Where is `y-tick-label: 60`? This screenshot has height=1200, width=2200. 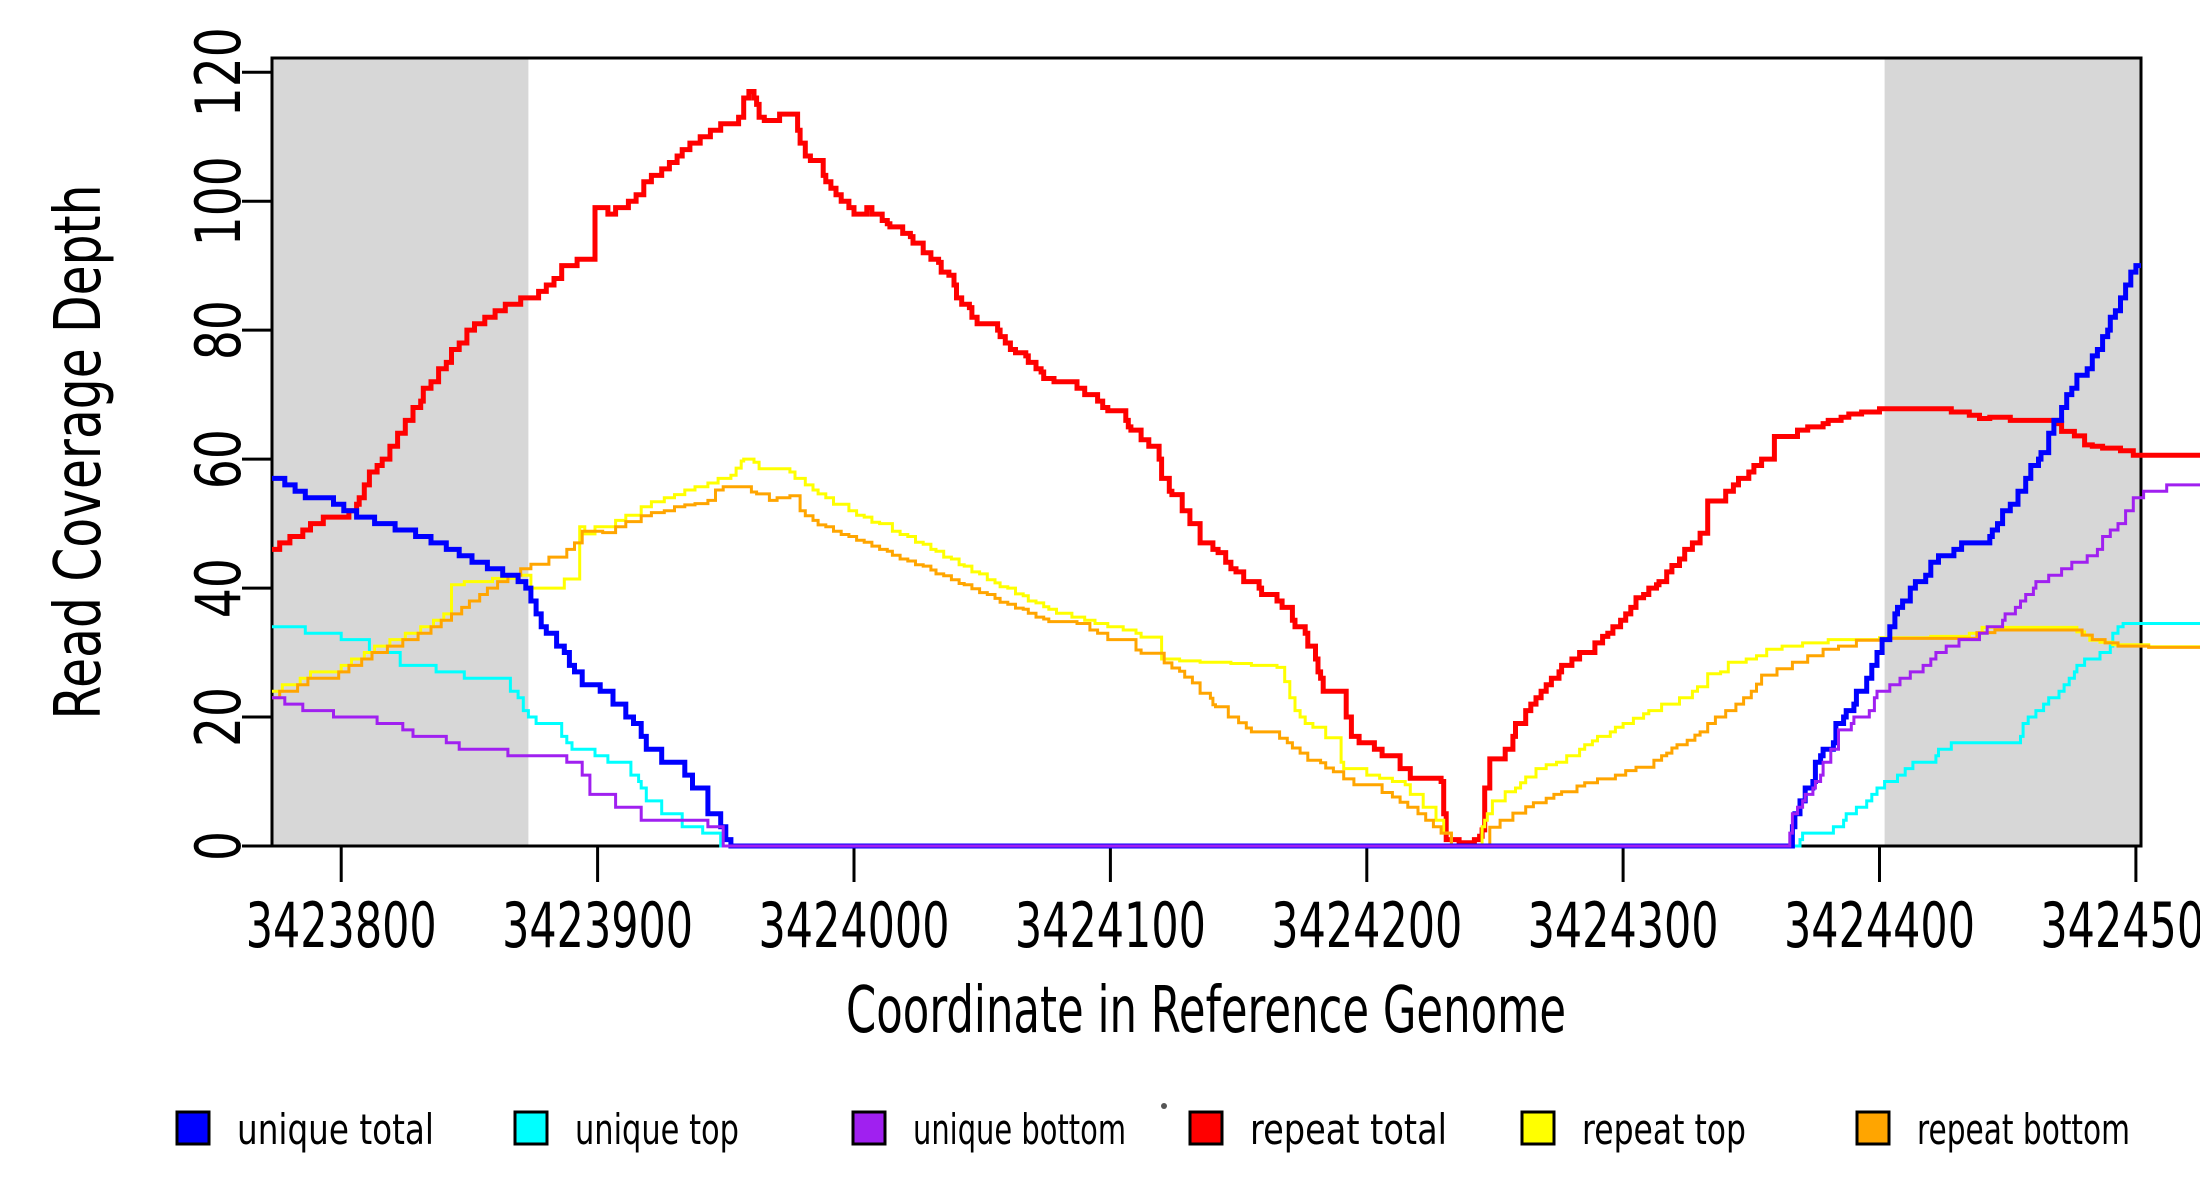
y-tick-label: 60 is located at coordinates (218, 459).